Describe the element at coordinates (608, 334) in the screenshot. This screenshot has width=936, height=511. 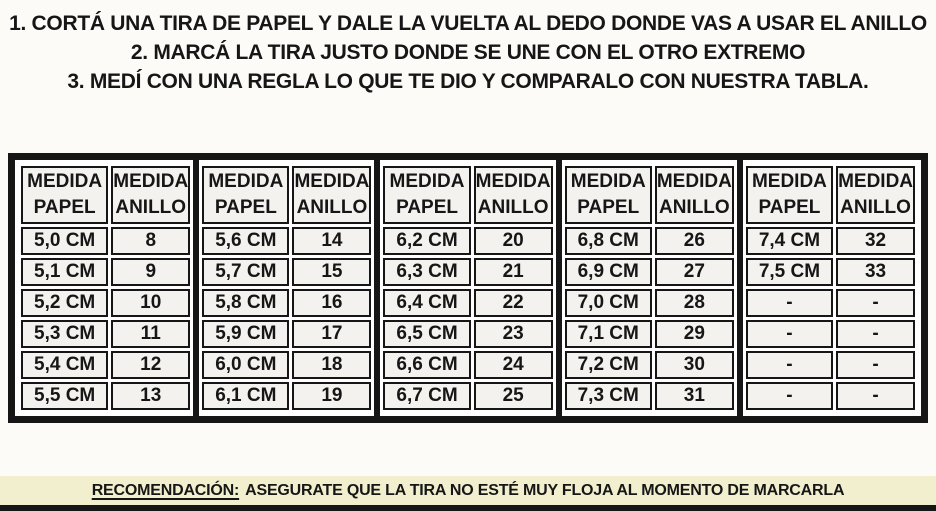
I see `paper-measure-cell: 7,1 CM` at that location.